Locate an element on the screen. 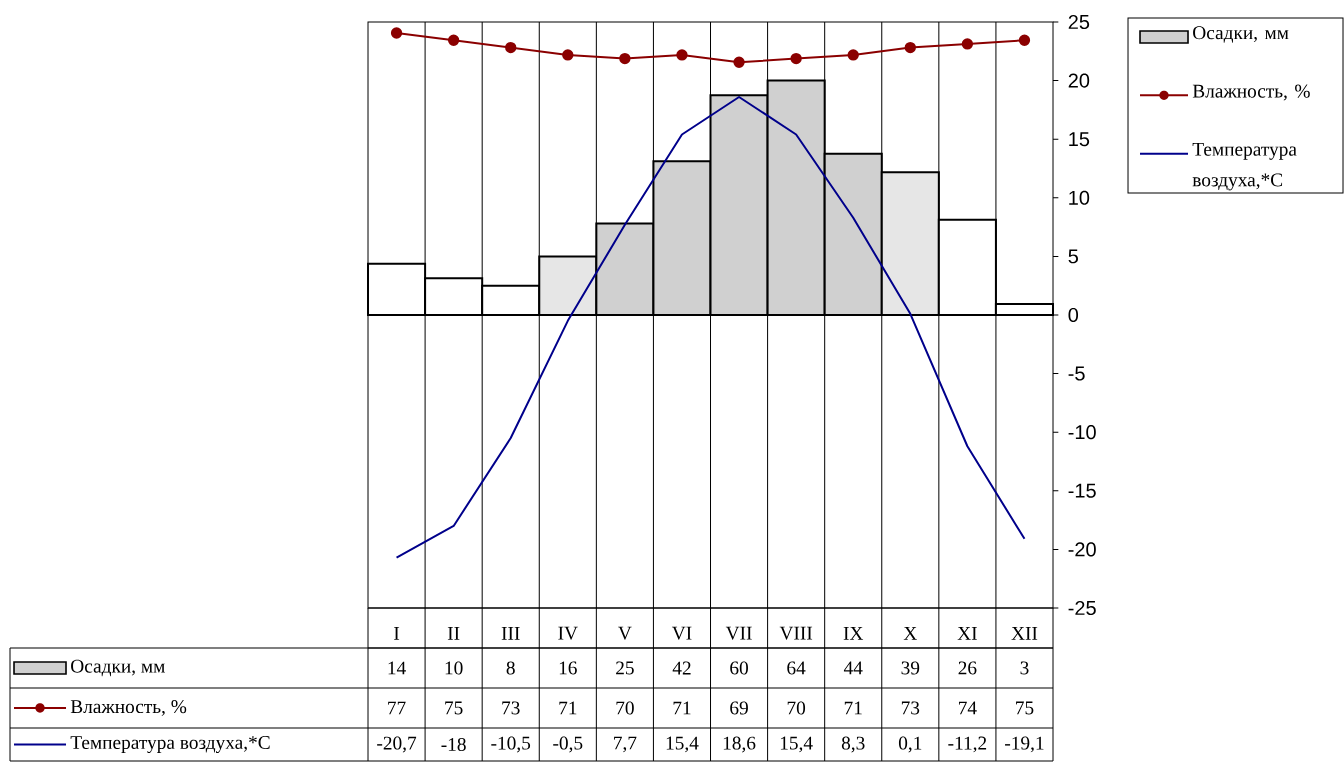 The height and width of the screenshot is (762, 1344). data-label: 60 is located at coordinates (739, 668).